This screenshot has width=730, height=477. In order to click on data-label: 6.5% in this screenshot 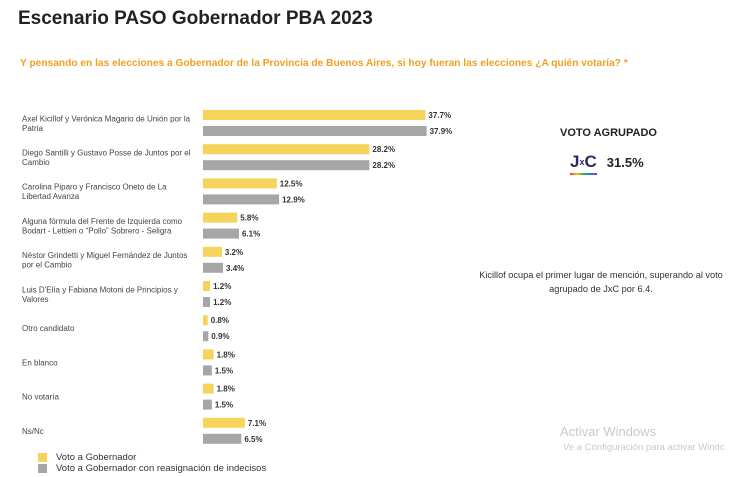, I will do `click(253, 439)`.